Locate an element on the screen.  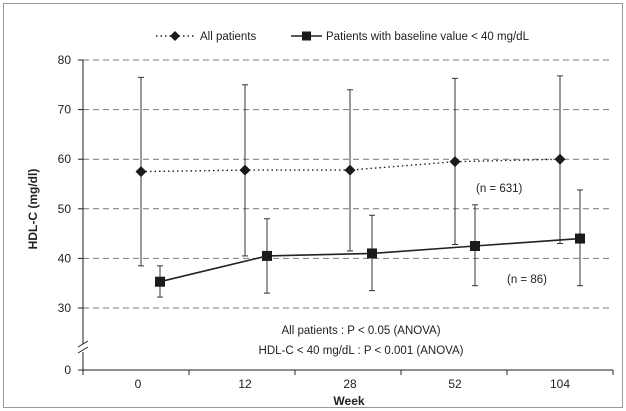
legend-marker-square is located at coordinates (306, 36).